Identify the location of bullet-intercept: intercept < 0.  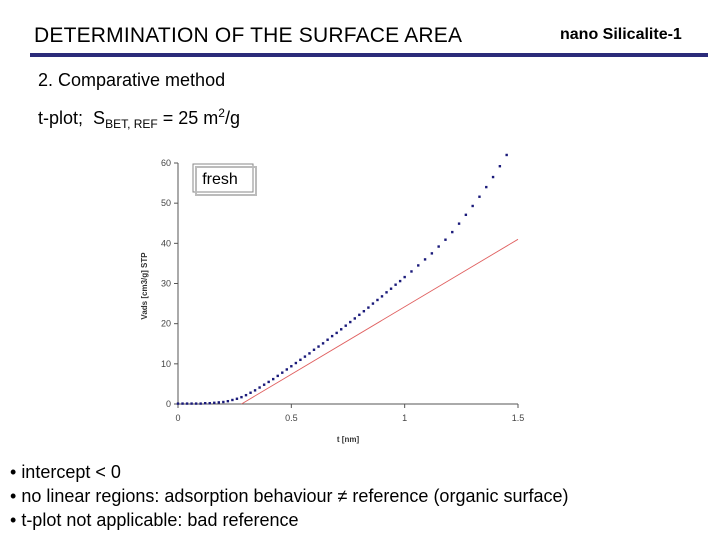
(289, 472).